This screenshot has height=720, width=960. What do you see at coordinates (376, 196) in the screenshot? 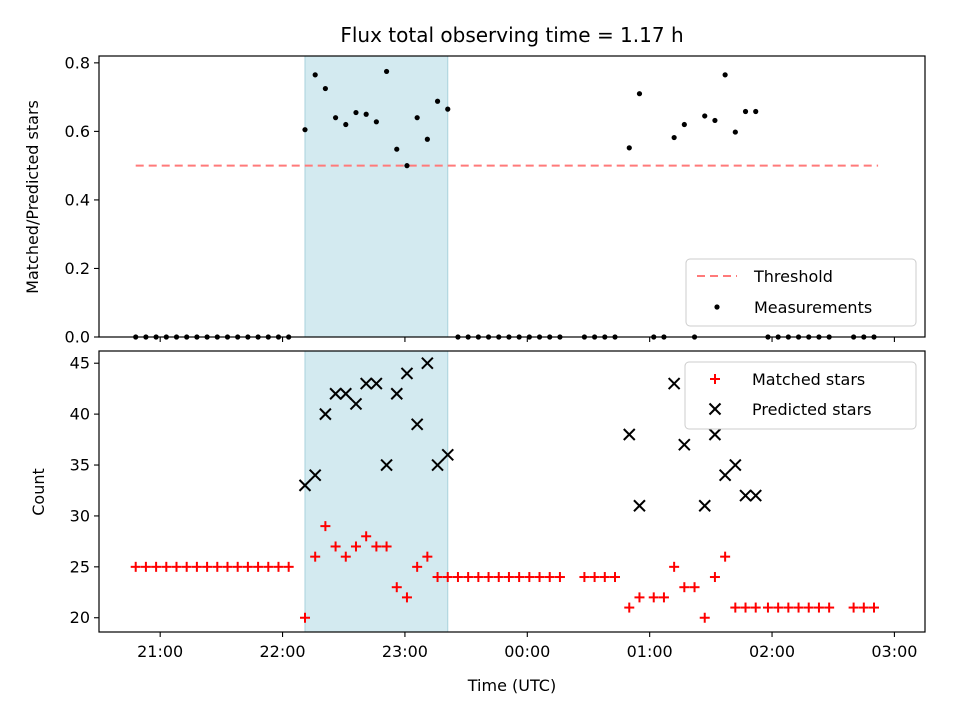
I see `top-highlight-span` at bounding box center [376, 196].